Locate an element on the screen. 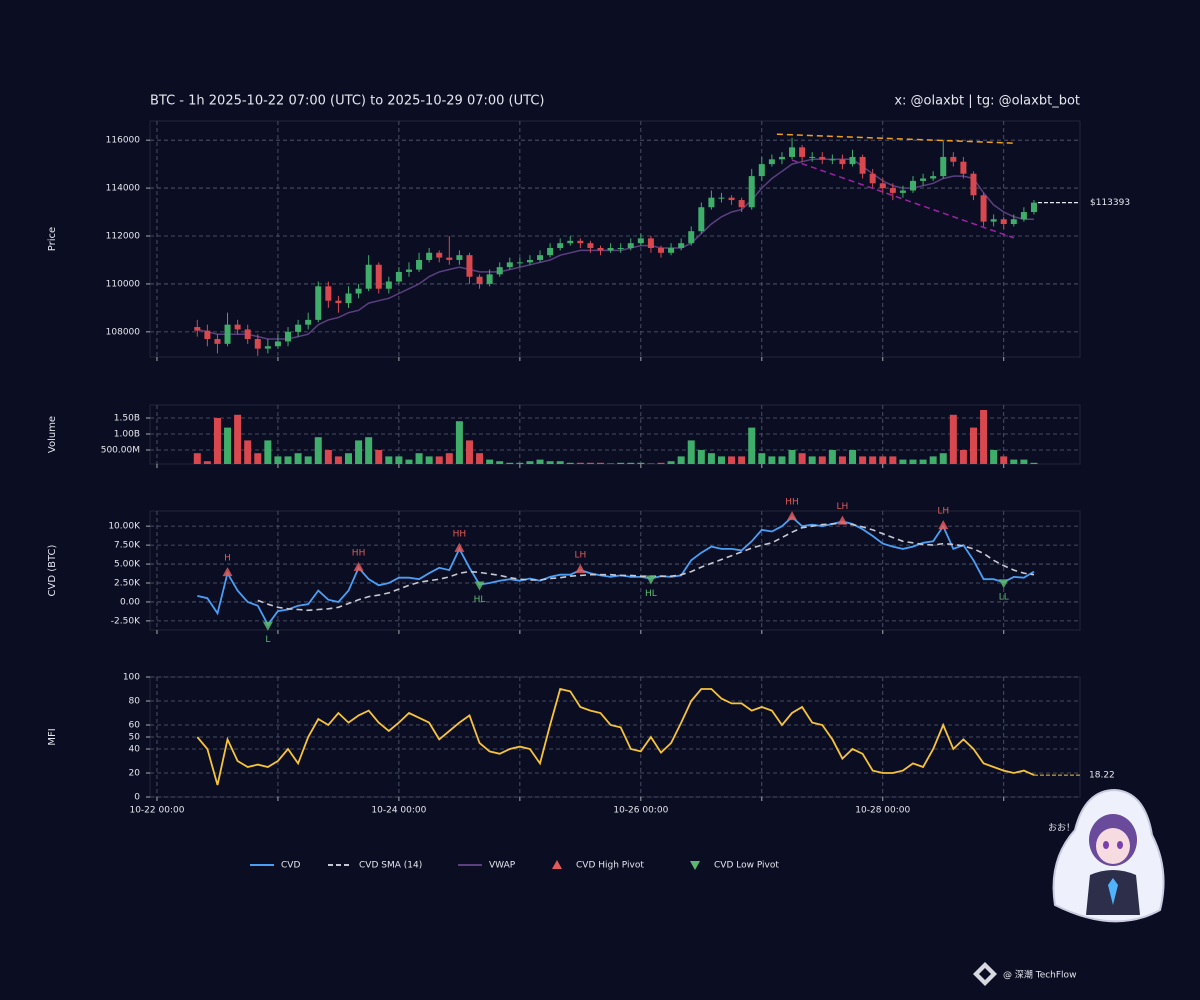 The height and width of the screenshot is (1000, 1200). y-tick-label: 1.00B is located at coordinates (127, 434).